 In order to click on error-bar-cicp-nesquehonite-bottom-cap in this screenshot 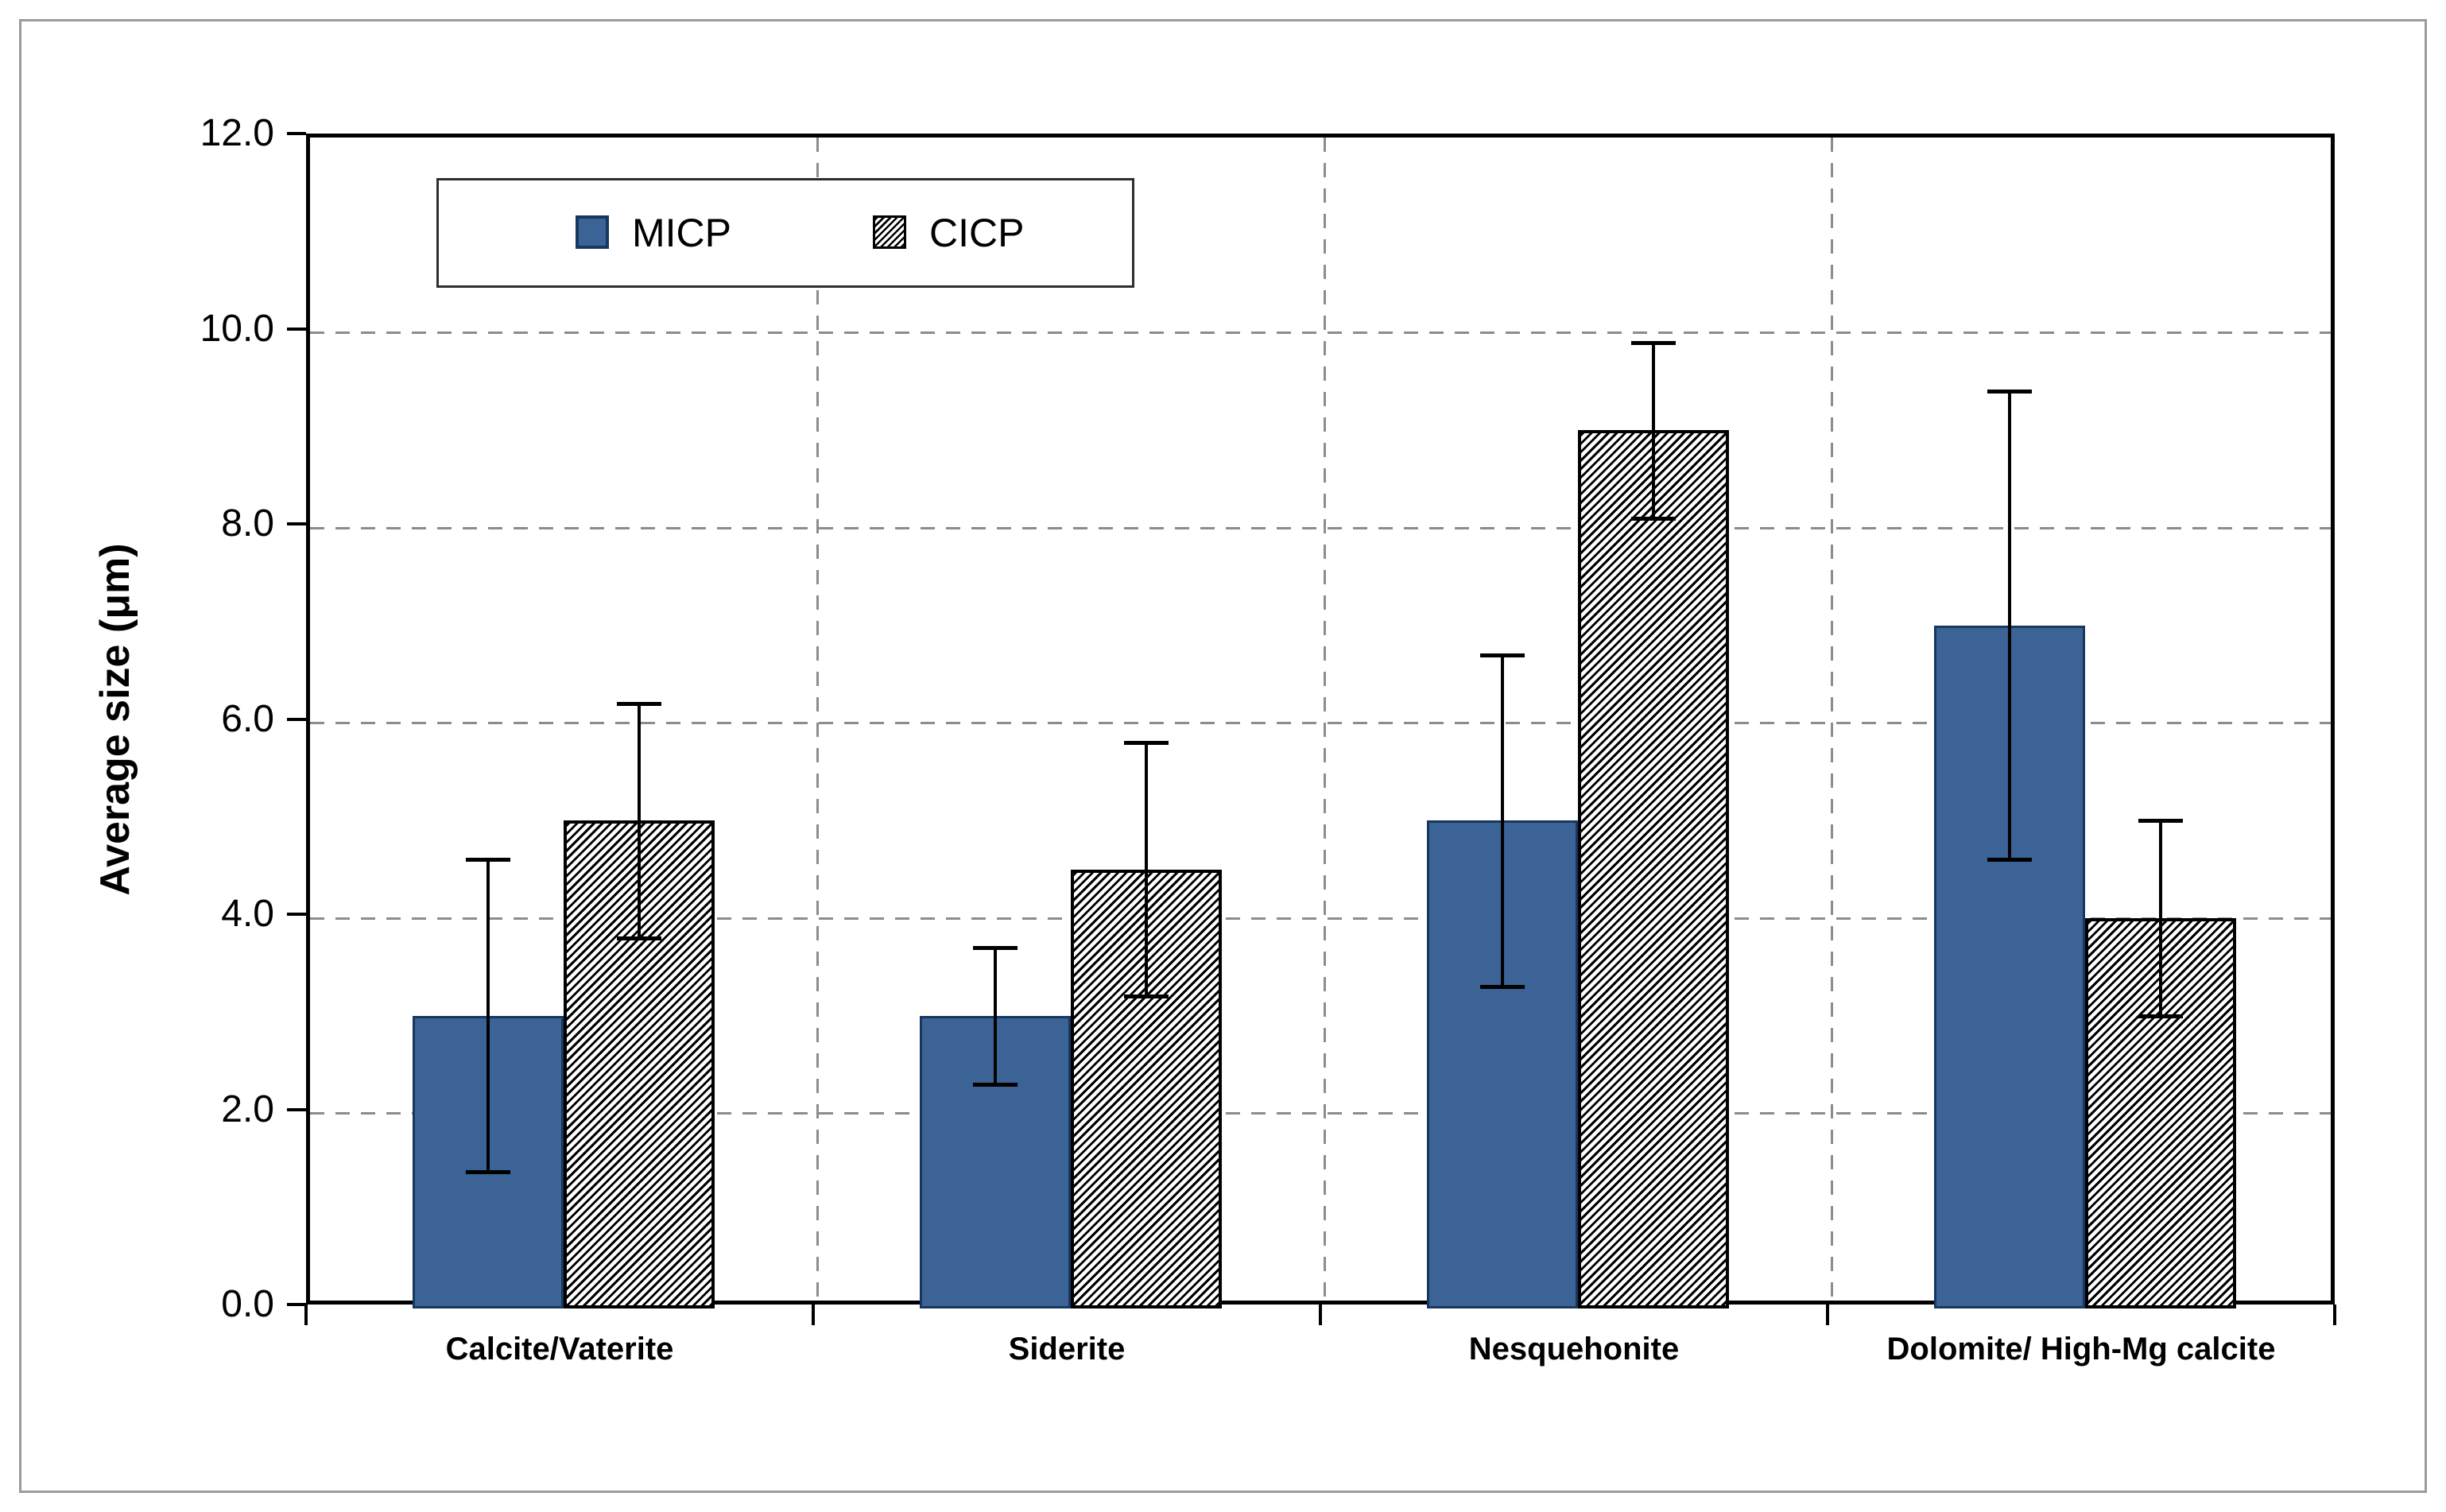, I will do `click(1653, 519)`.